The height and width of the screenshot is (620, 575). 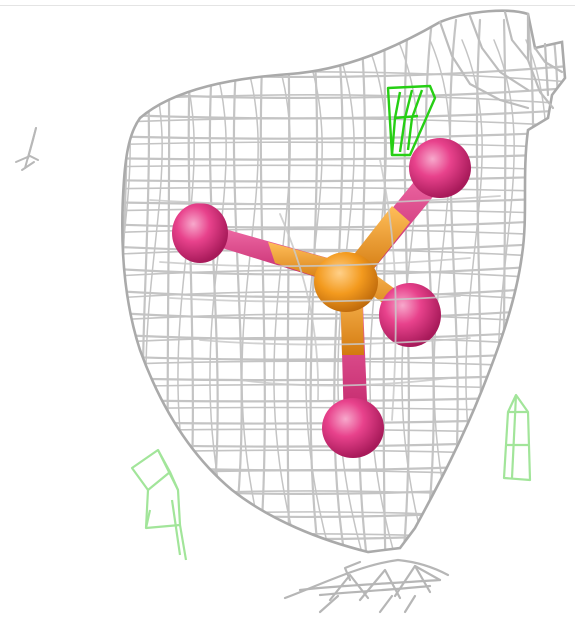 I want to click on left-density-fragment, so click(x=27, y=149).